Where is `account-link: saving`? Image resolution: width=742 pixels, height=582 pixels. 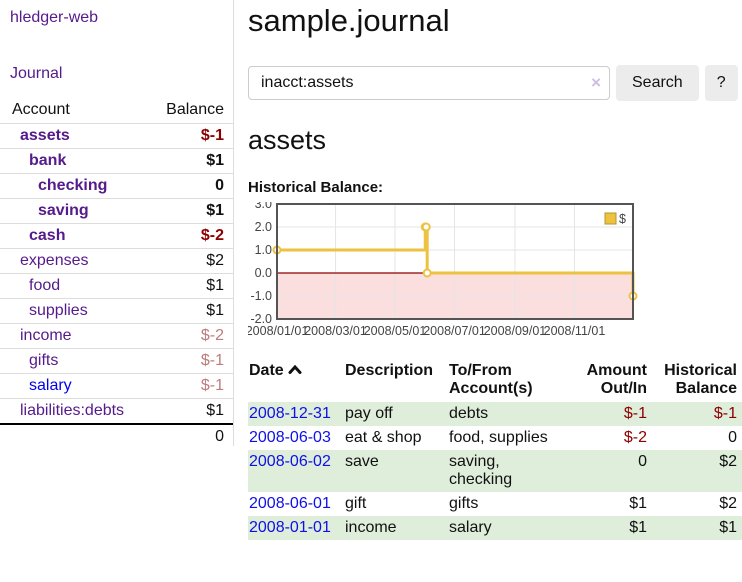 account-link: saving is located at coordinates (63, 210).